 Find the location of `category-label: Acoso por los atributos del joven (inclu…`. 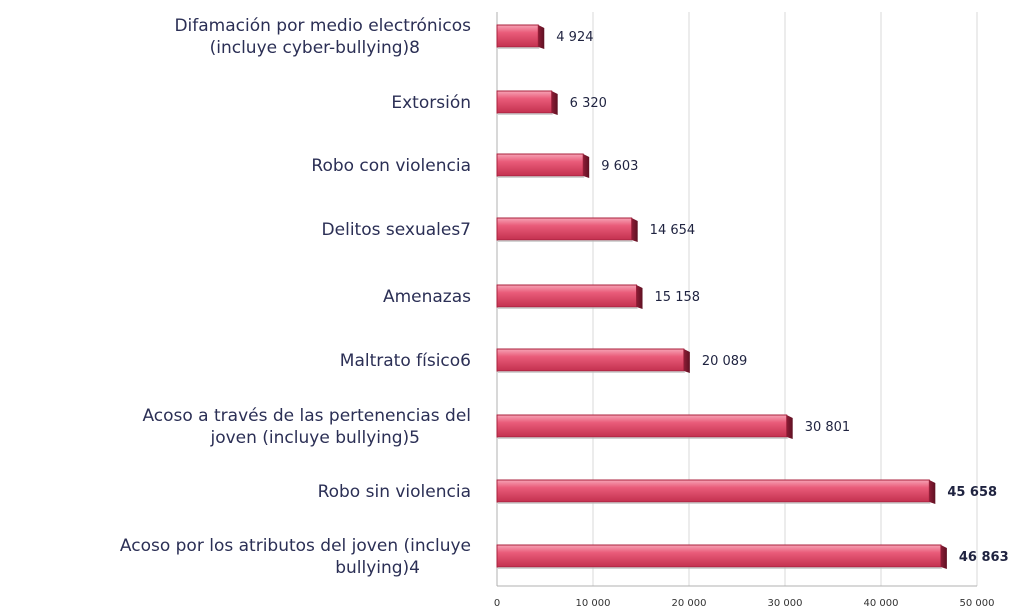

category-label: Acoso por los atributos del joven (inclu… is located at coordinates (295, 557).